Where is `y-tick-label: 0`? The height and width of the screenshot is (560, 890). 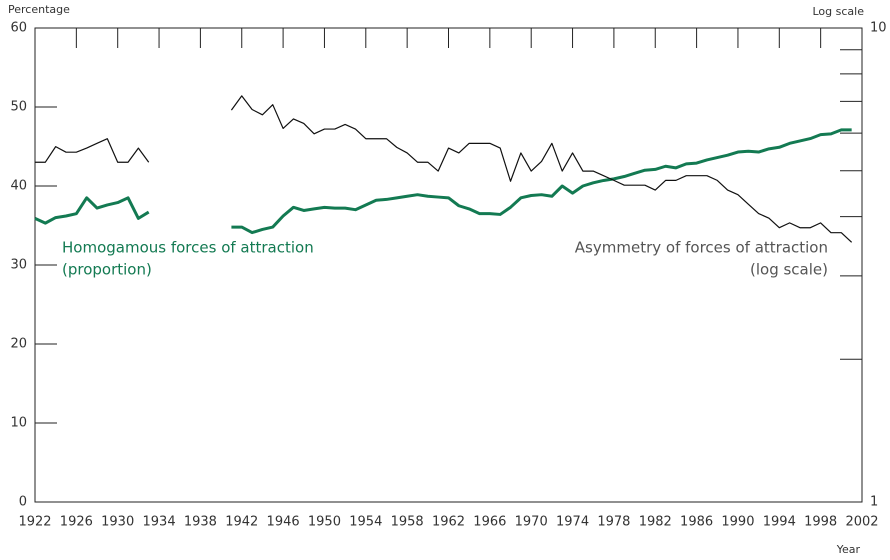
y-tick-label: 0 is located at coordinates (23, 502).